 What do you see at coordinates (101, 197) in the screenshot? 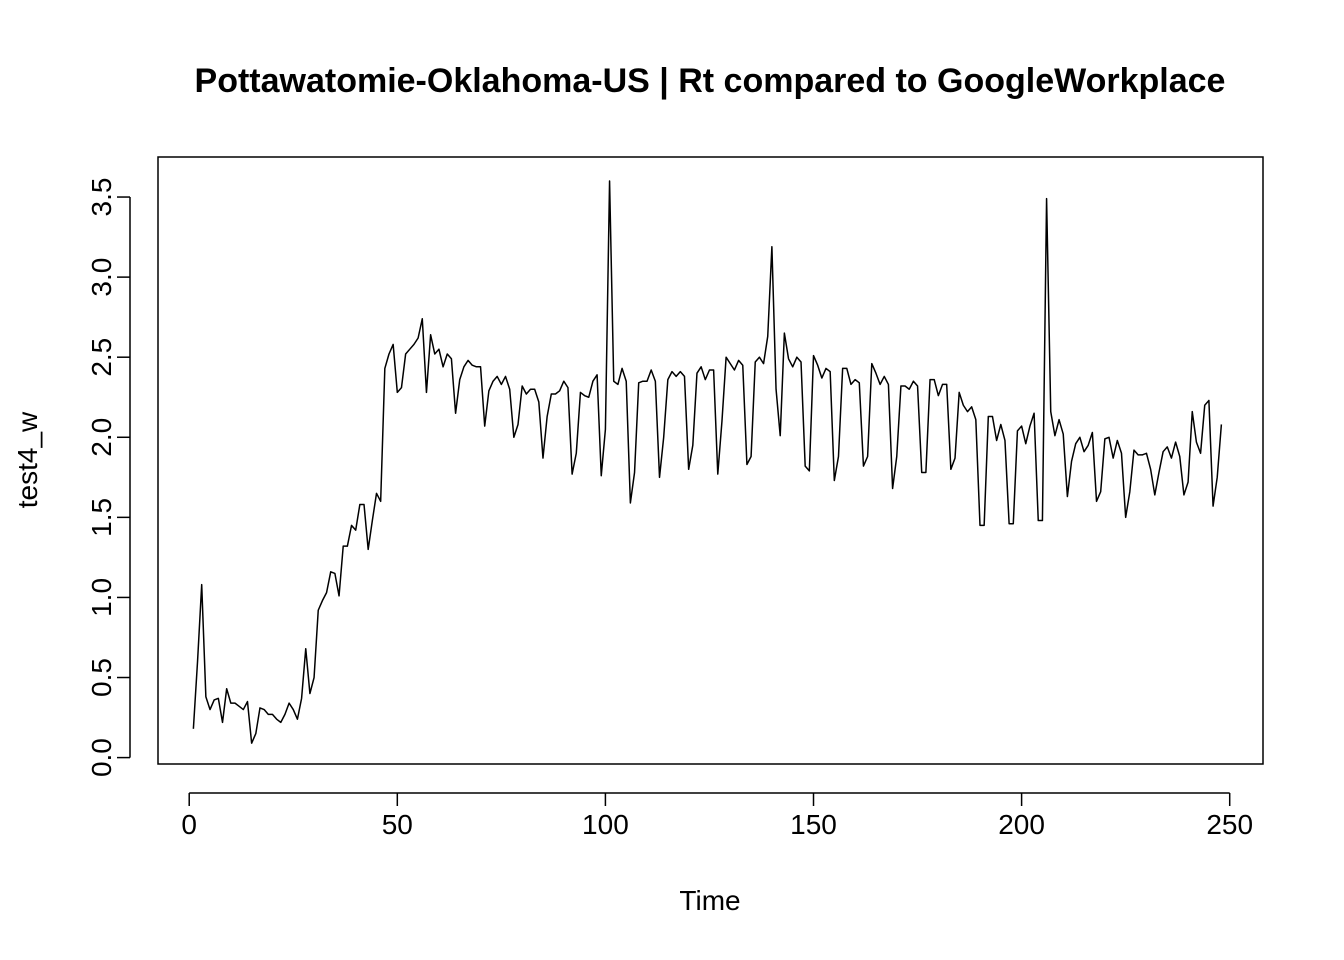
I see `y-tick-label: 3.5` at bounding box center [101, 197].